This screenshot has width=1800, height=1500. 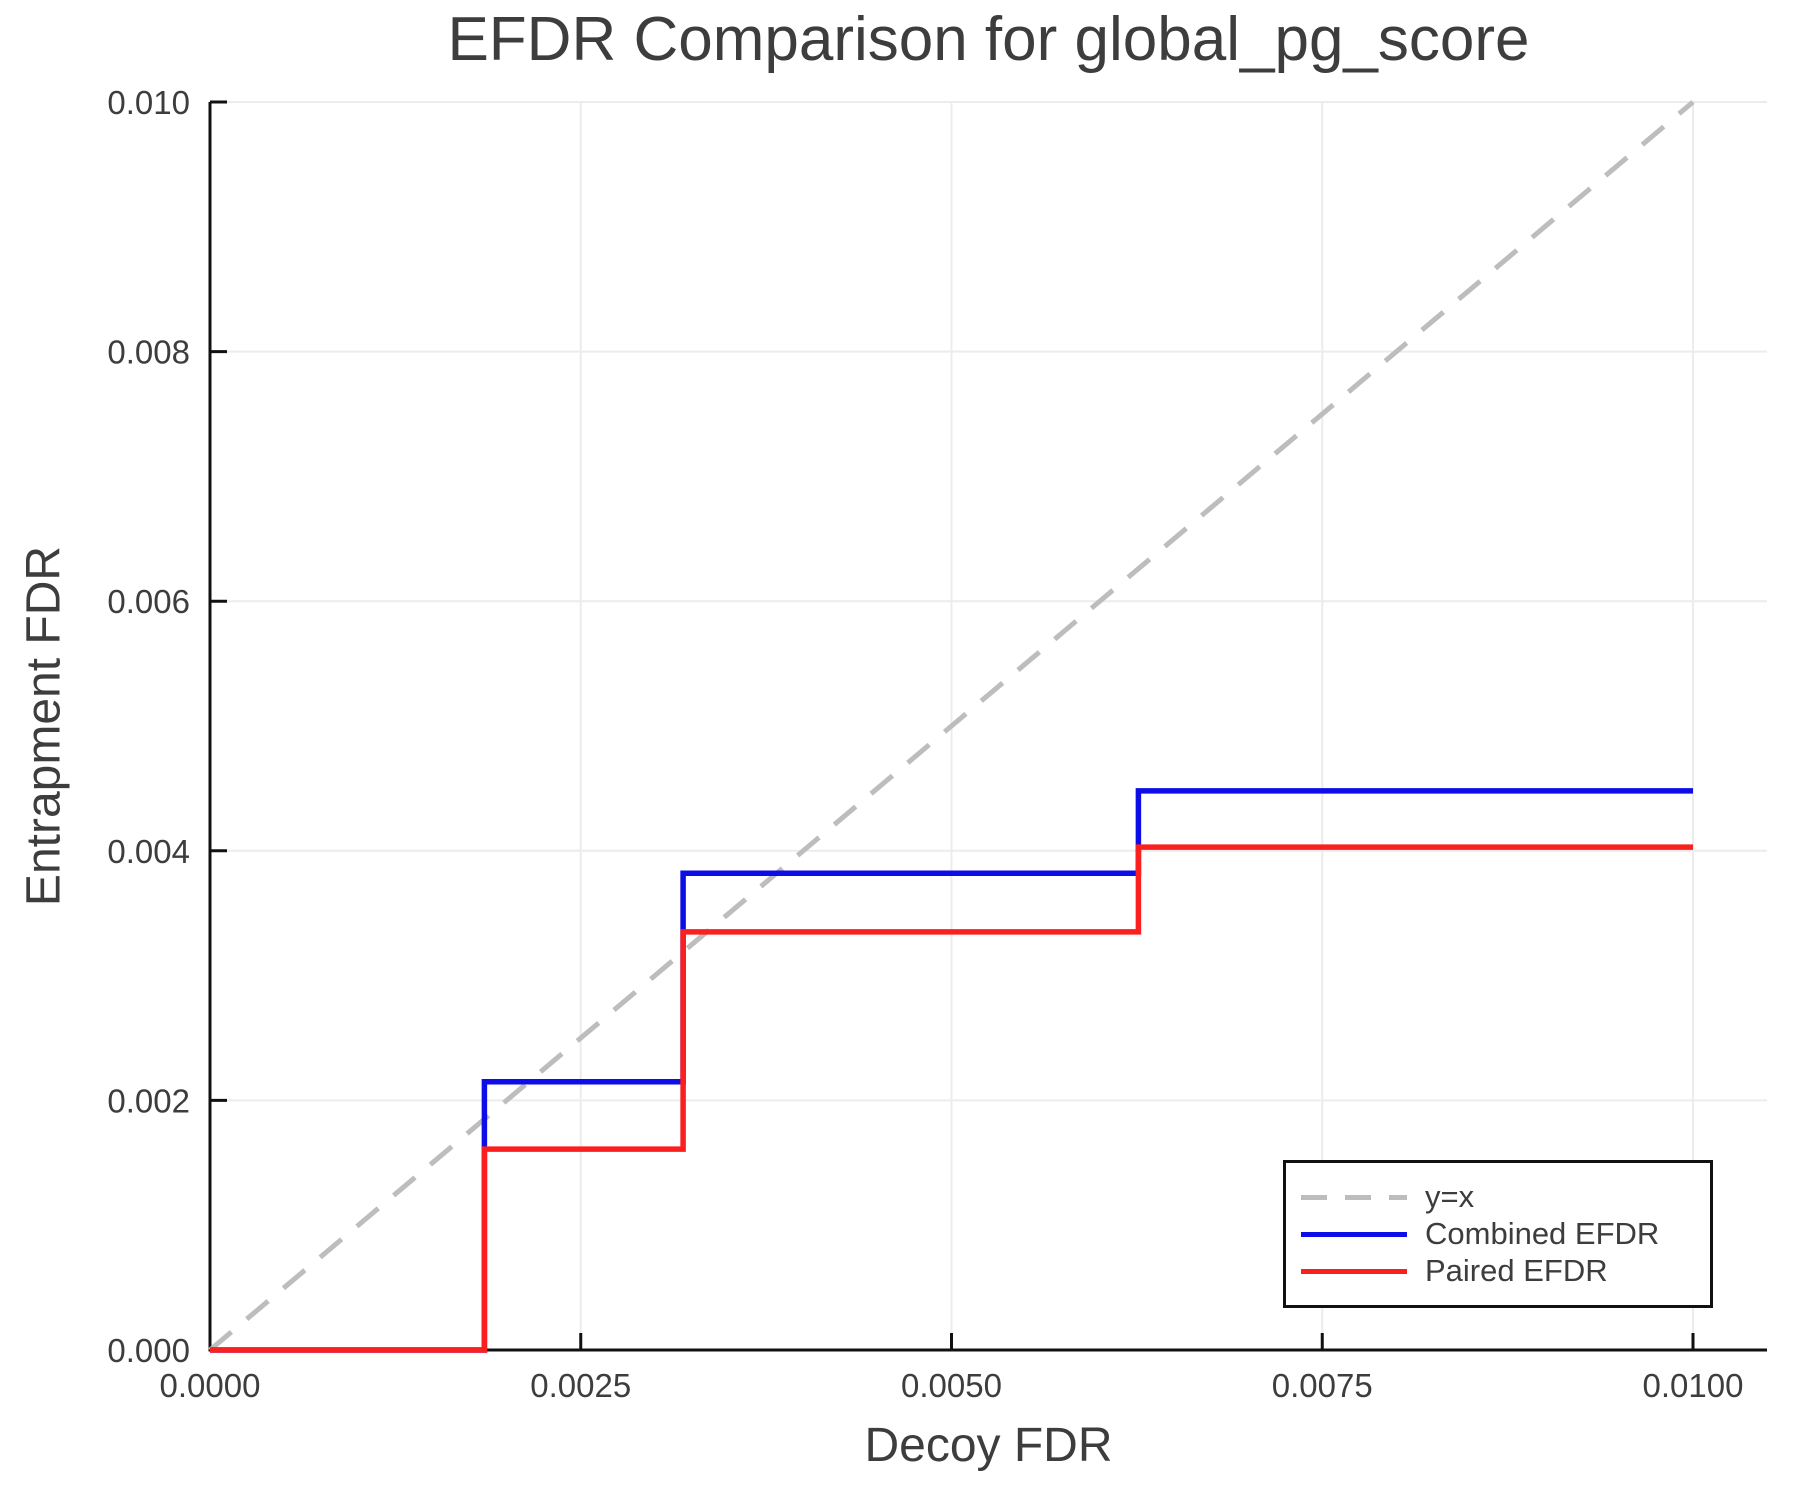 What do you see at coordinates (148, 601) in the screenshot?
I see `svg-text: 0.006` at bounding box center [148, 601].